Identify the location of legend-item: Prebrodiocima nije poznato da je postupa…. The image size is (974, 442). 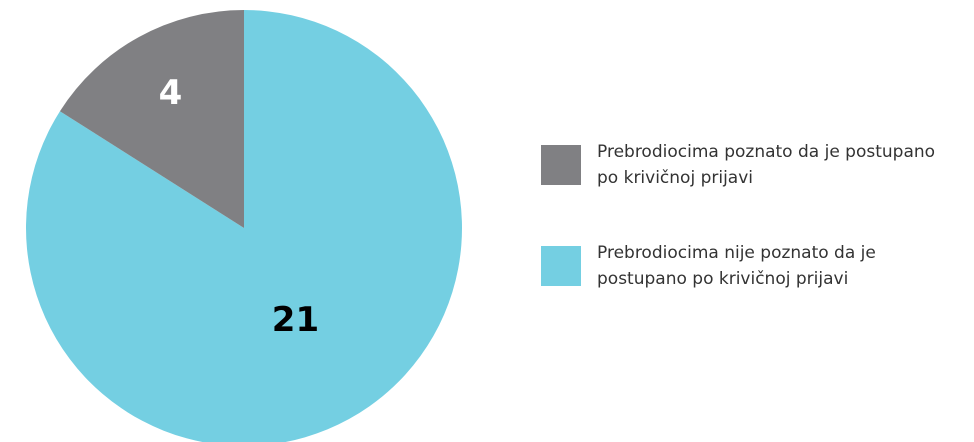
(749, 266).